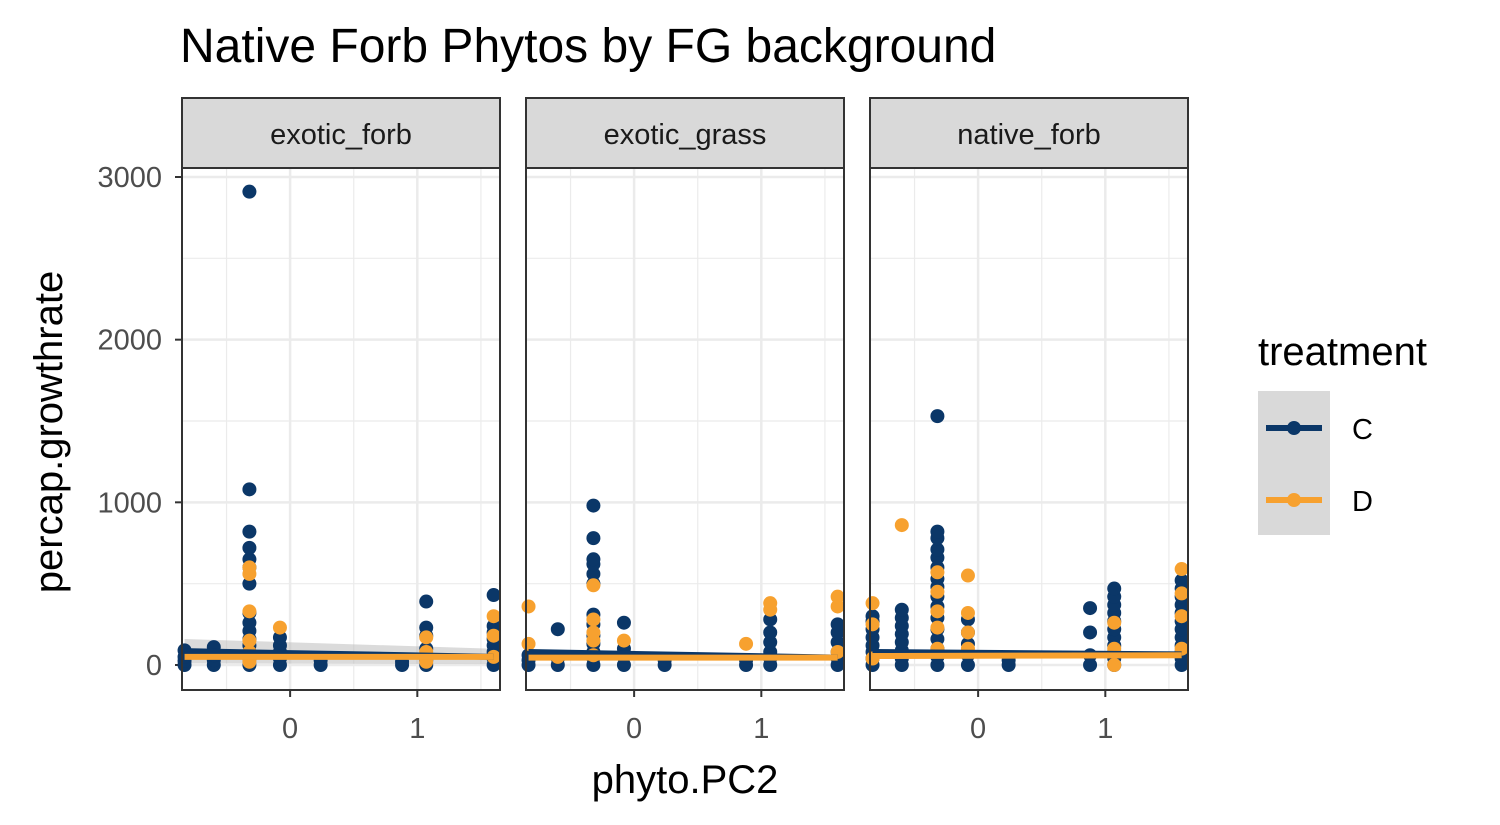 The width and height of the screenshot is (1500, 825). I want to click on legend-key-point-D, so click(1294, 500).